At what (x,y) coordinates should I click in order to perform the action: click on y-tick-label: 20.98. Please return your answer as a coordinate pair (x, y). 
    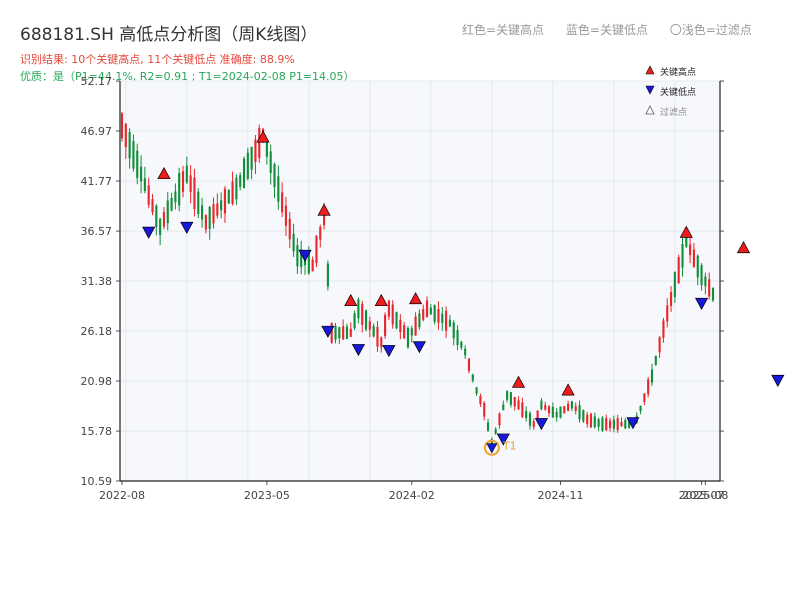
    Looking at the image, I should click on (97, 381).